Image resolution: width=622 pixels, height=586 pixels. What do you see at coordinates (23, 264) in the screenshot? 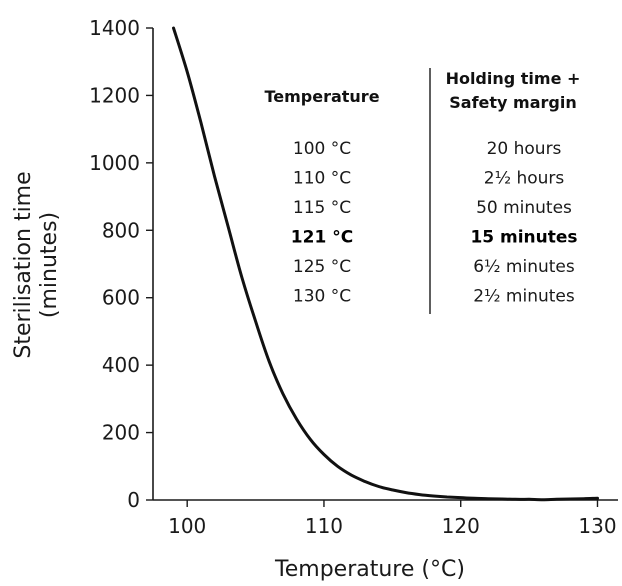
I see `y-axis-title-line: Sterilisation time` at bounding box center [23, 264].